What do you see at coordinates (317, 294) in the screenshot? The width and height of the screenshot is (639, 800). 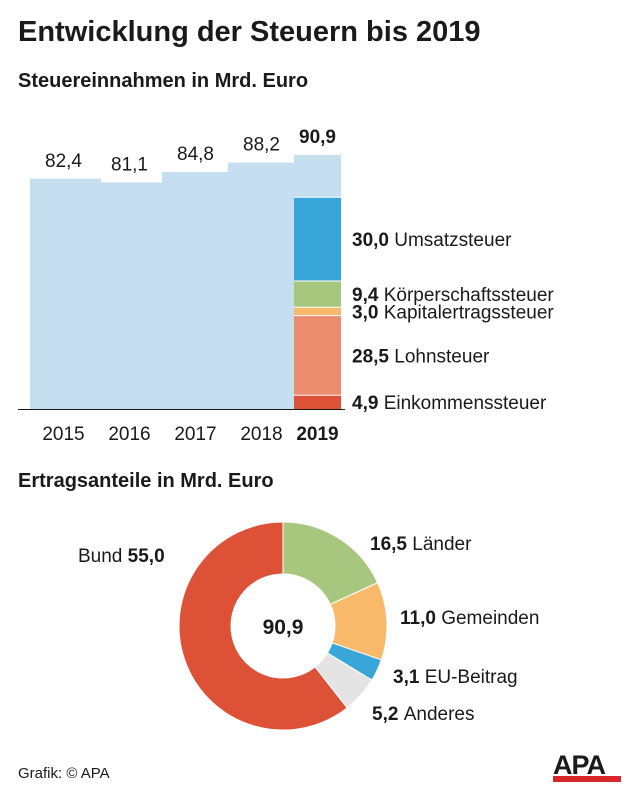 I see `bar-2019-segment-körperschaftssteuer` at bounding box center [317, 294].